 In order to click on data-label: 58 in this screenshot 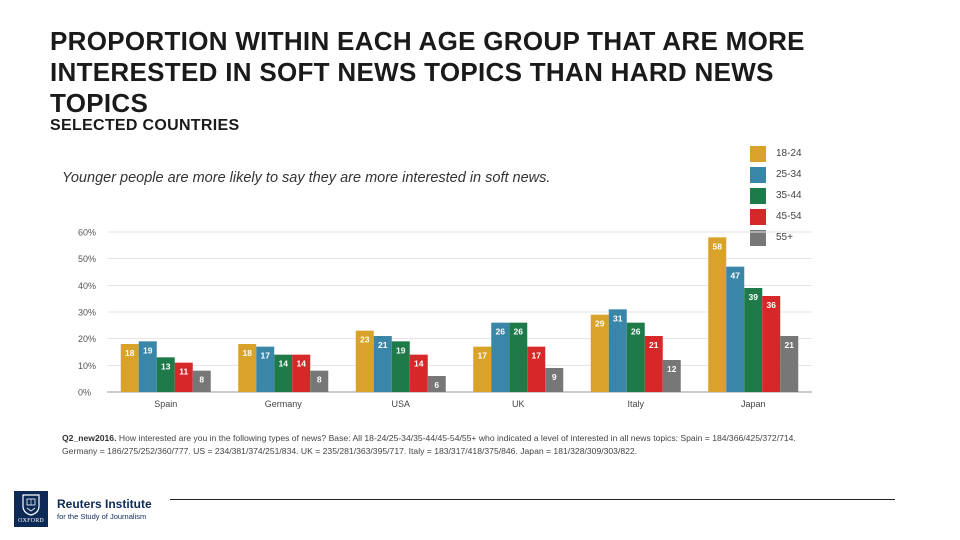, I will do `click(718, 246)`.